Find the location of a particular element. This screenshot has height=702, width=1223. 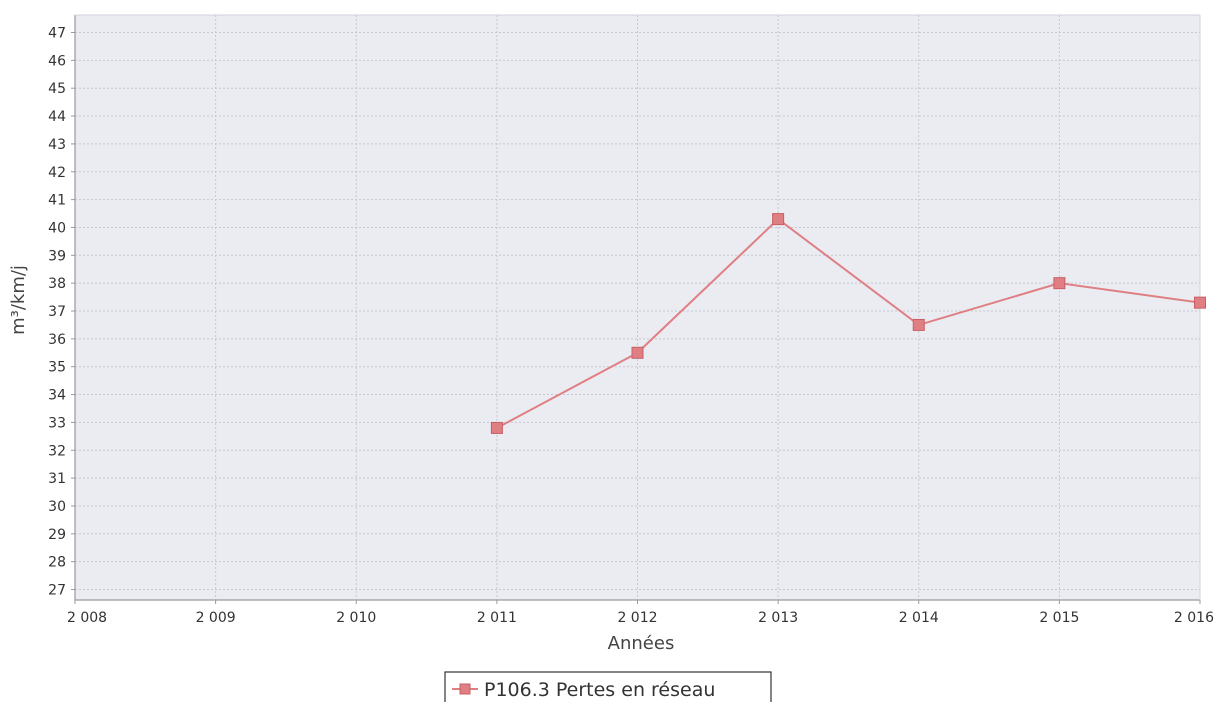

y-tick-label: 37 is located at coordinates (57, 312).